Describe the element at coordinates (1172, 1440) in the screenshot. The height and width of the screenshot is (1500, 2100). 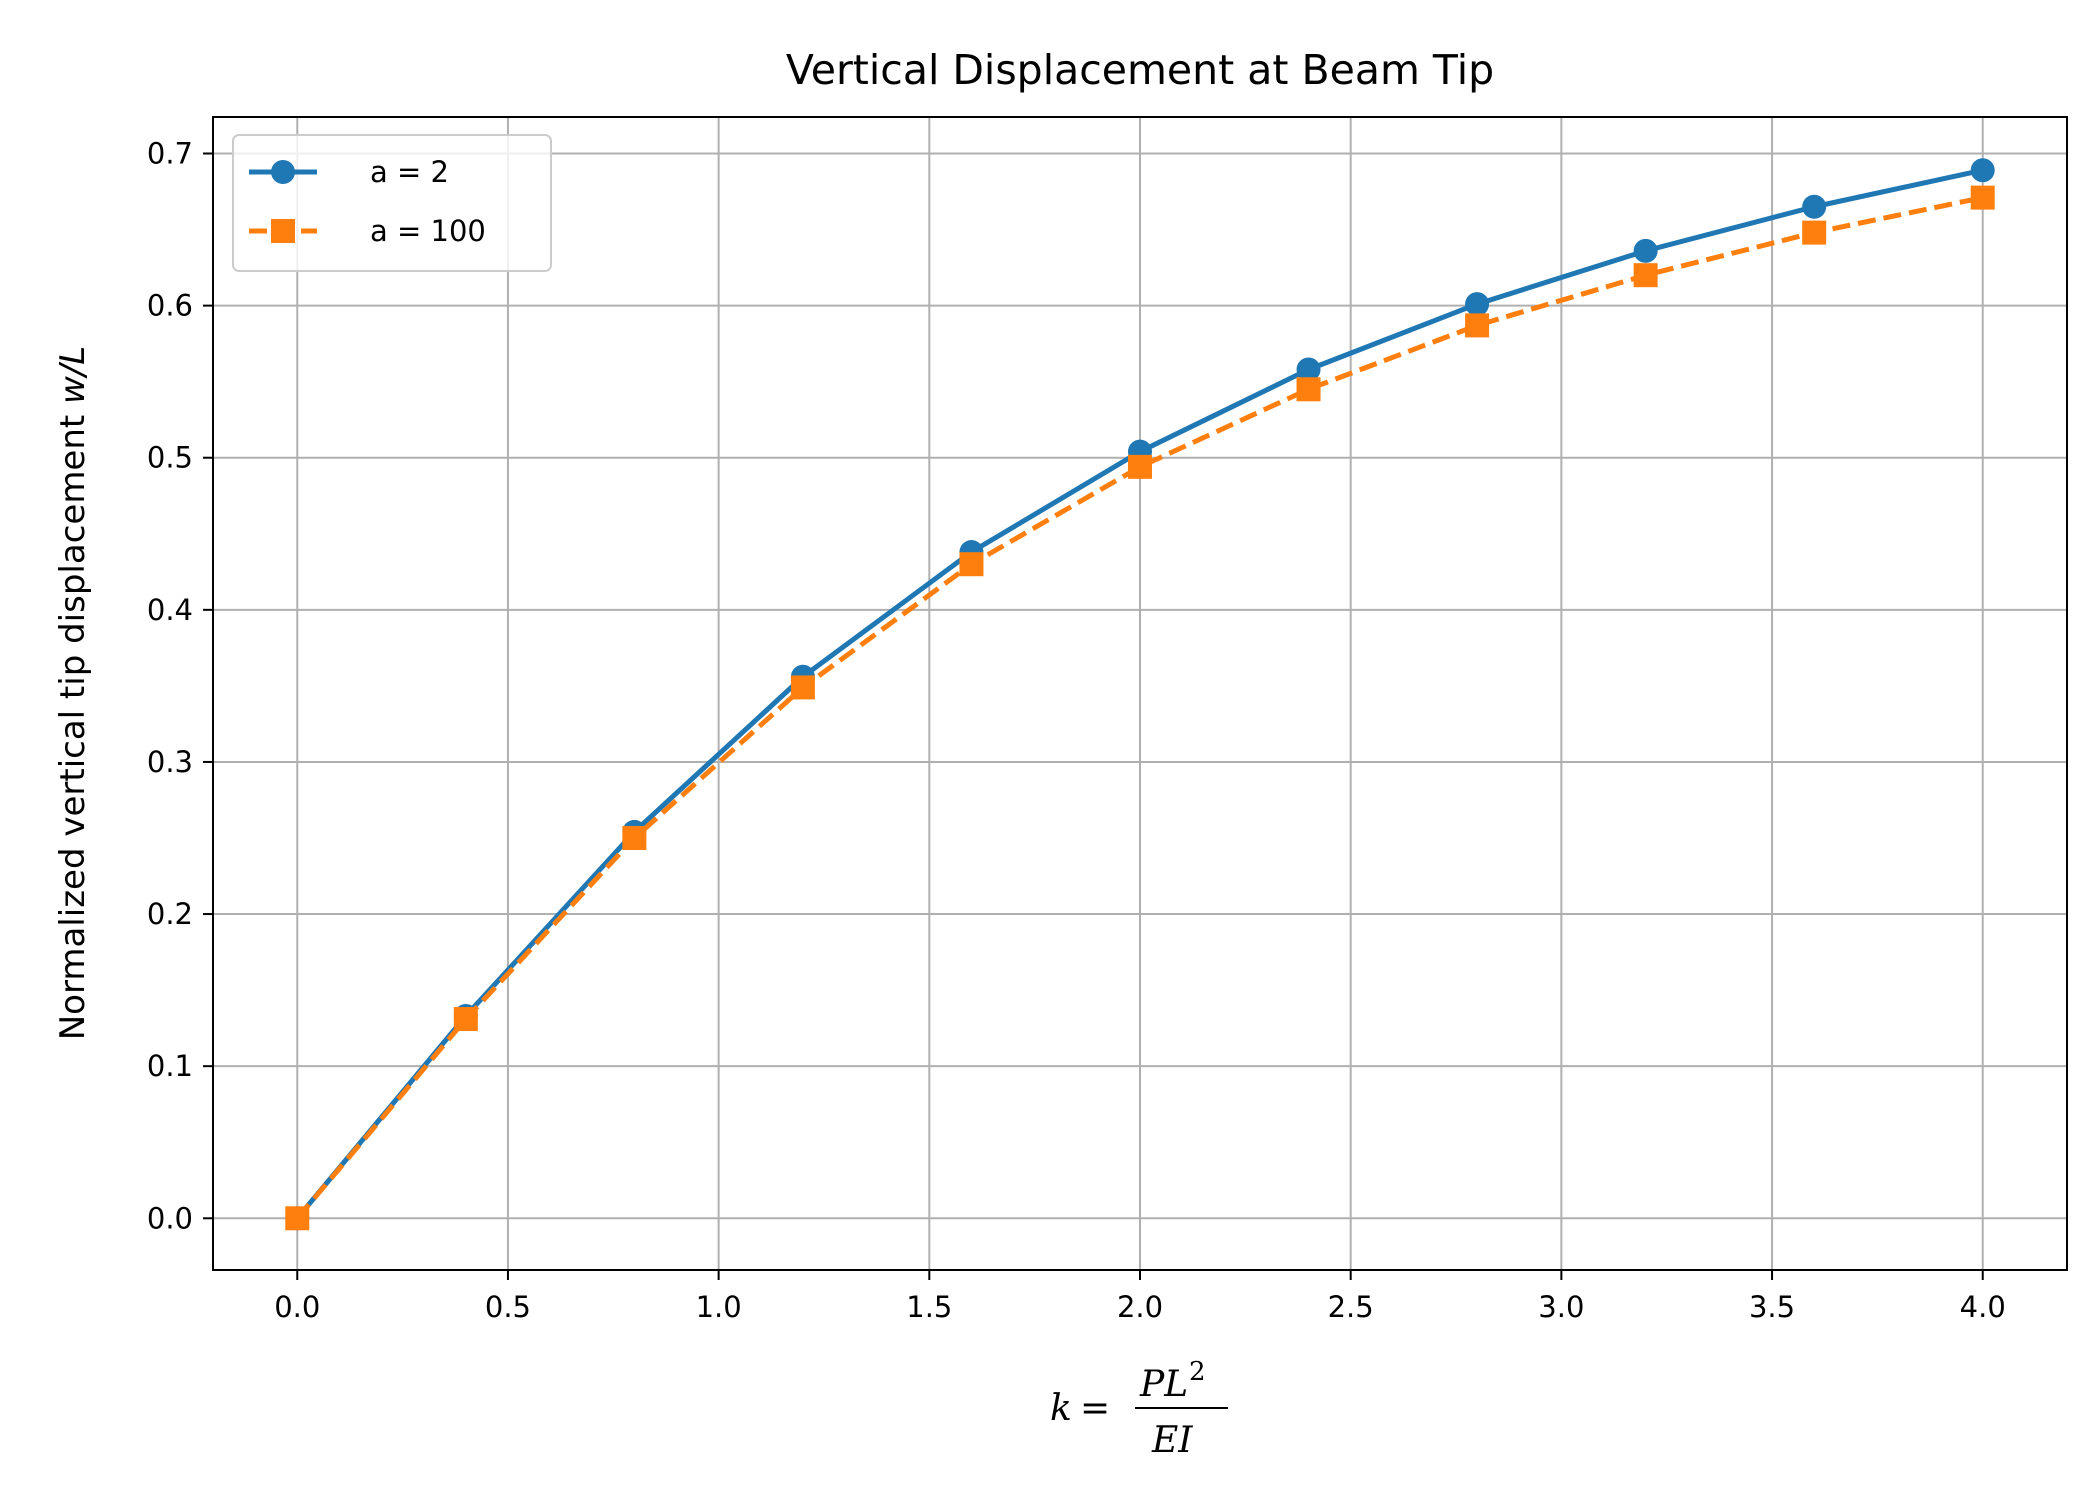
I see `svg-text: EI` at that location.